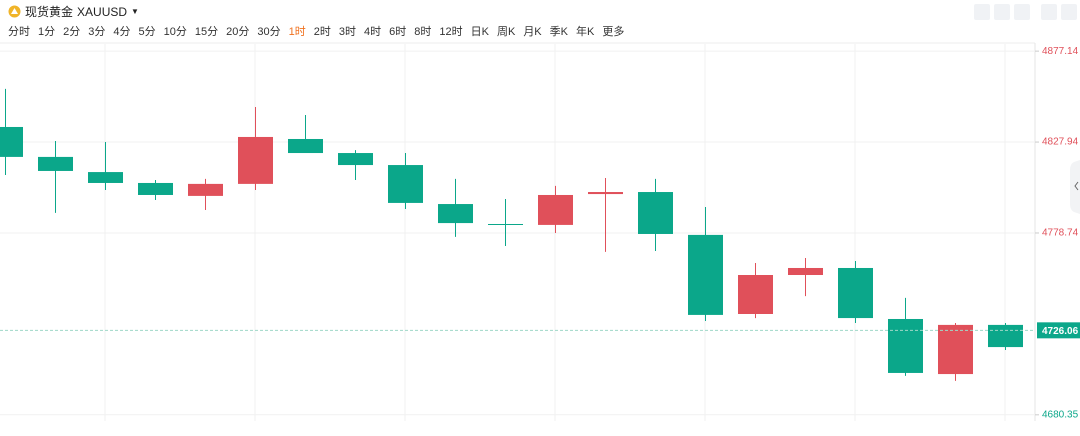 Image resolution: width=1080 pixels, height=436 pixels. What do you see at coordinates (479, 32) in the screenshot?
I see `period-tab: 日K` at bounding box center [479, 32].